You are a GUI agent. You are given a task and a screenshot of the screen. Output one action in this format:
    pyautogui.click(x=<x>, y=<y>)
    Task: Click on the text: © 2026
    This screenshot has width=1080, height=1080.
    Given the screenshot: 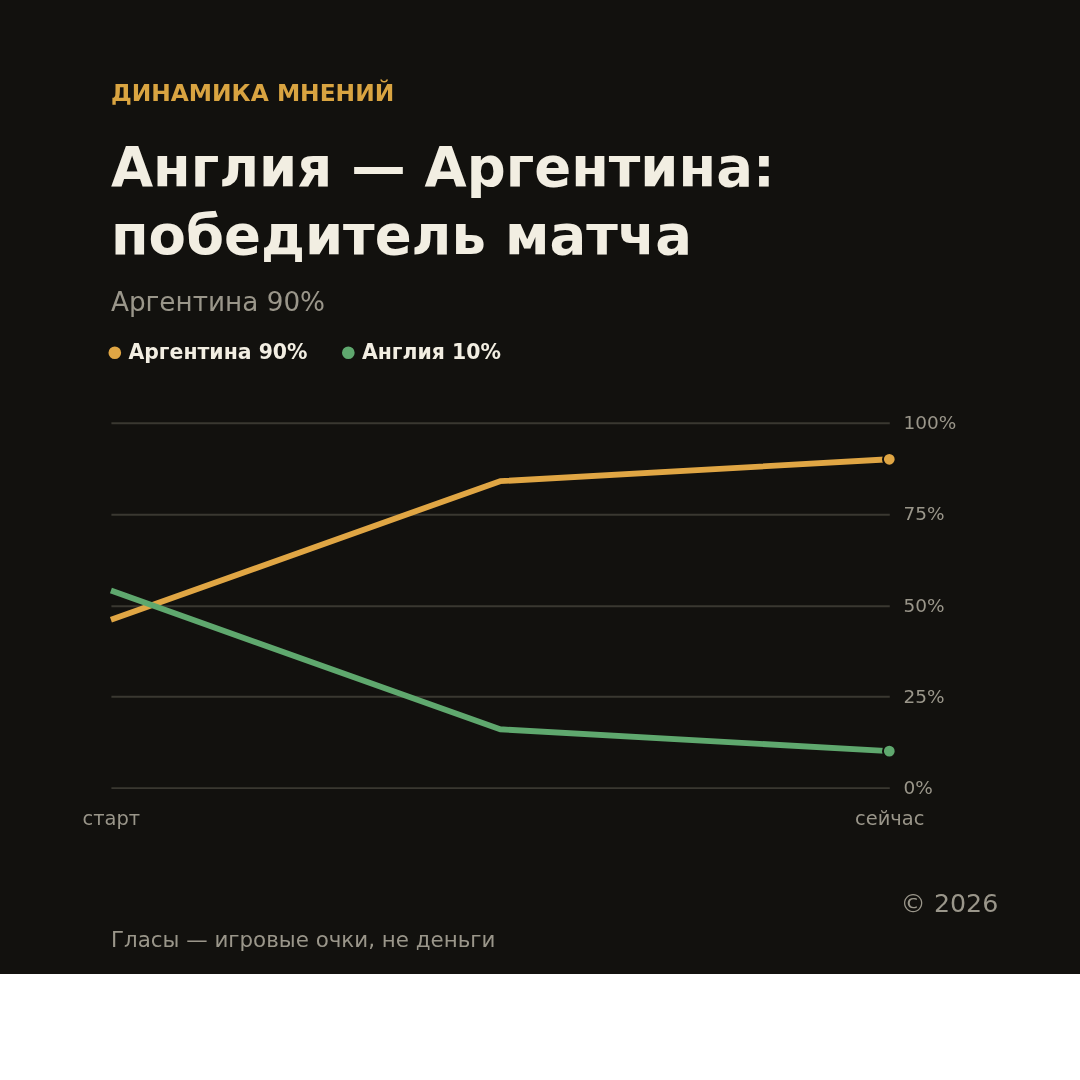 What is the action you would take?
    pyautogui.click(x=949, y=904)
    